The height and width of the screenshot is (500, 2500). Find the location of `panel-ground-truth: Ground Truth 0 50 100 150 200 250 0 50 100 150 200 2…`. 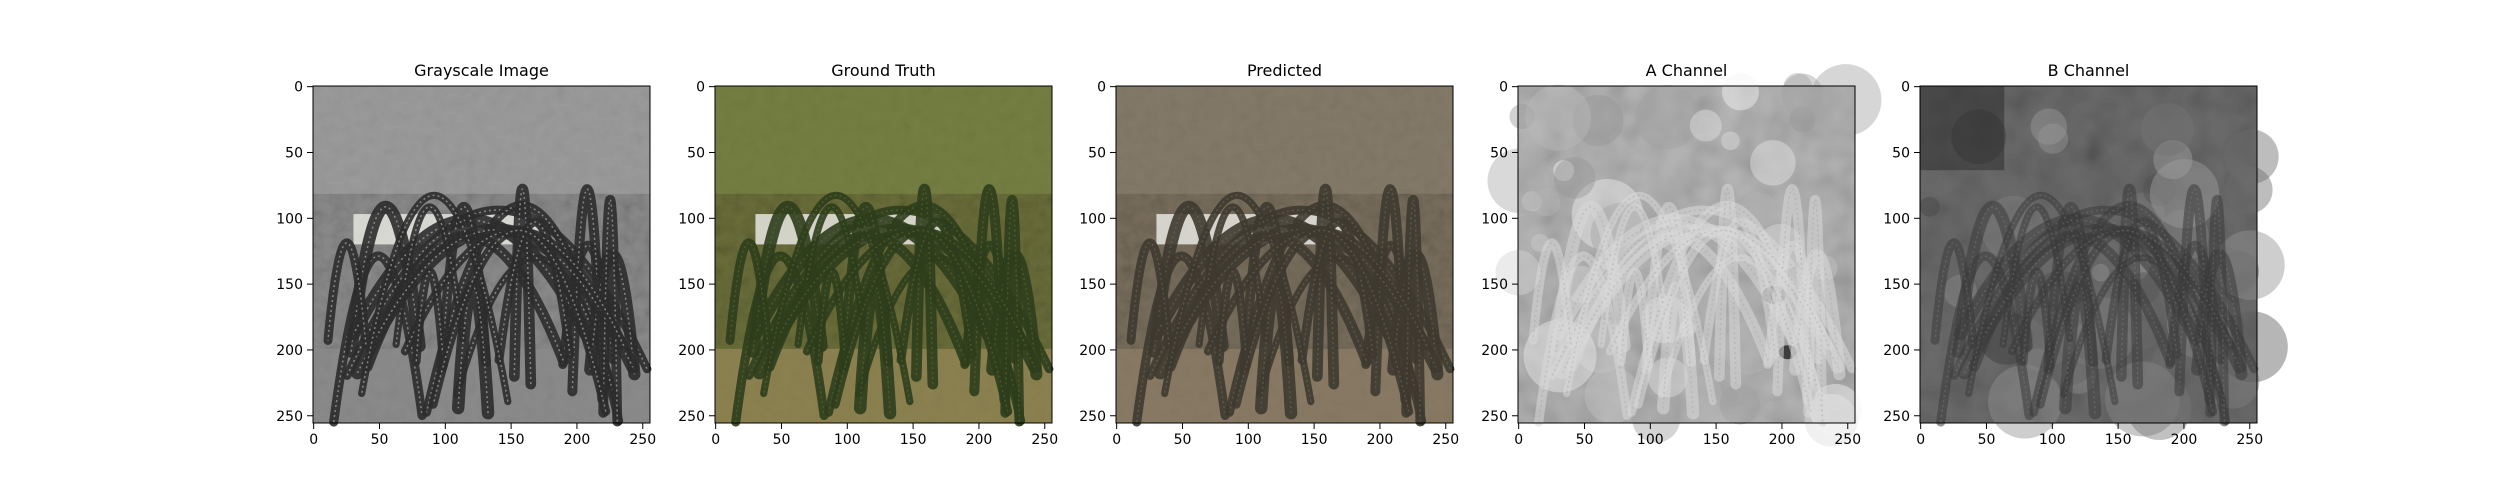

panel-ground-truth: Ground Truth 0 50 100 150 200 250 0 50 100 150 200 2… is located at coordinates (868, 254).